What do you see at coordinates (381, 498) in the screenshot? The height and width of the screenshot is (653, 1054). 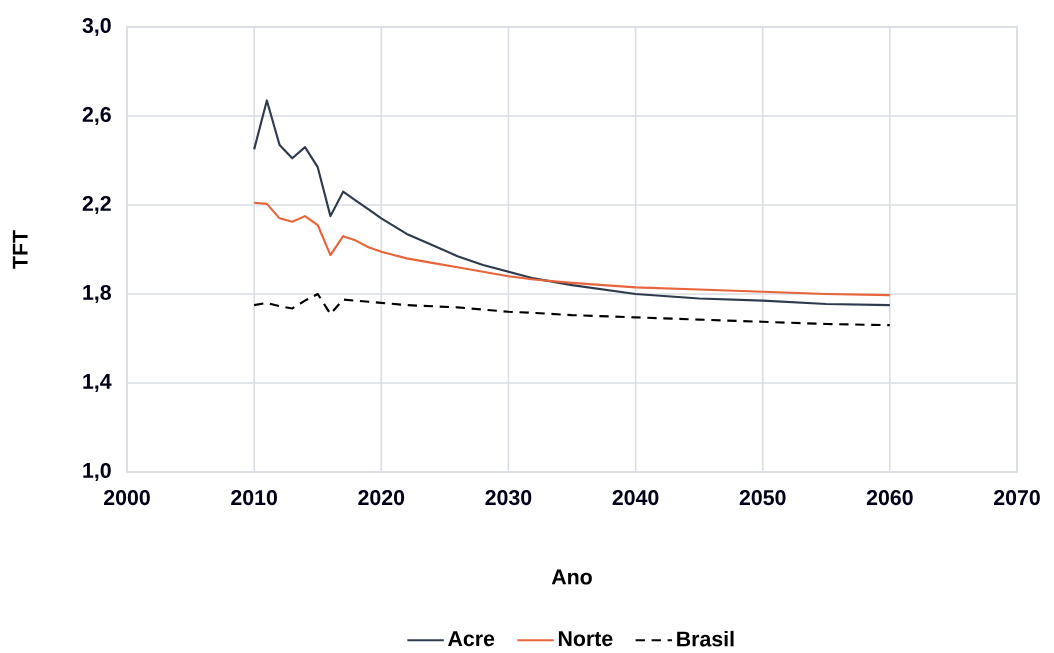 I see `x-tick-label: 2020` at bounding box center [381, 498].